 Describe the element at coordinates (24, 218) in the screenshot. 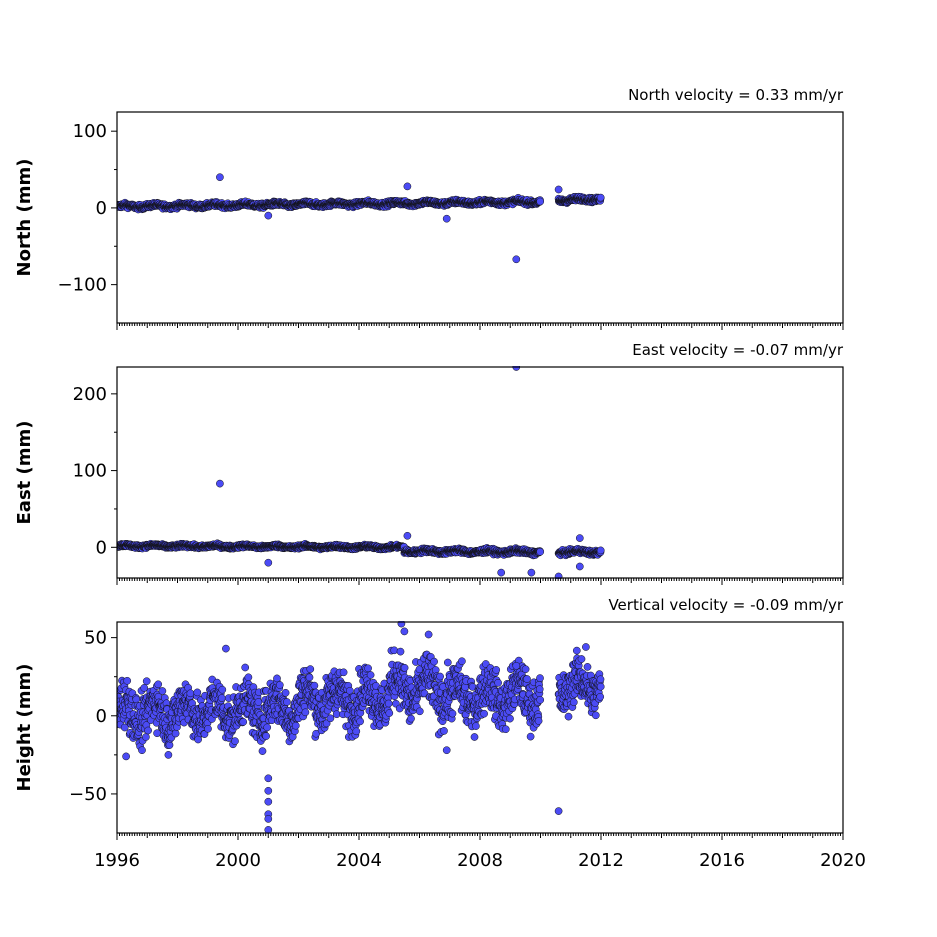

I see `y-axis-label: North (mm)` at that location.